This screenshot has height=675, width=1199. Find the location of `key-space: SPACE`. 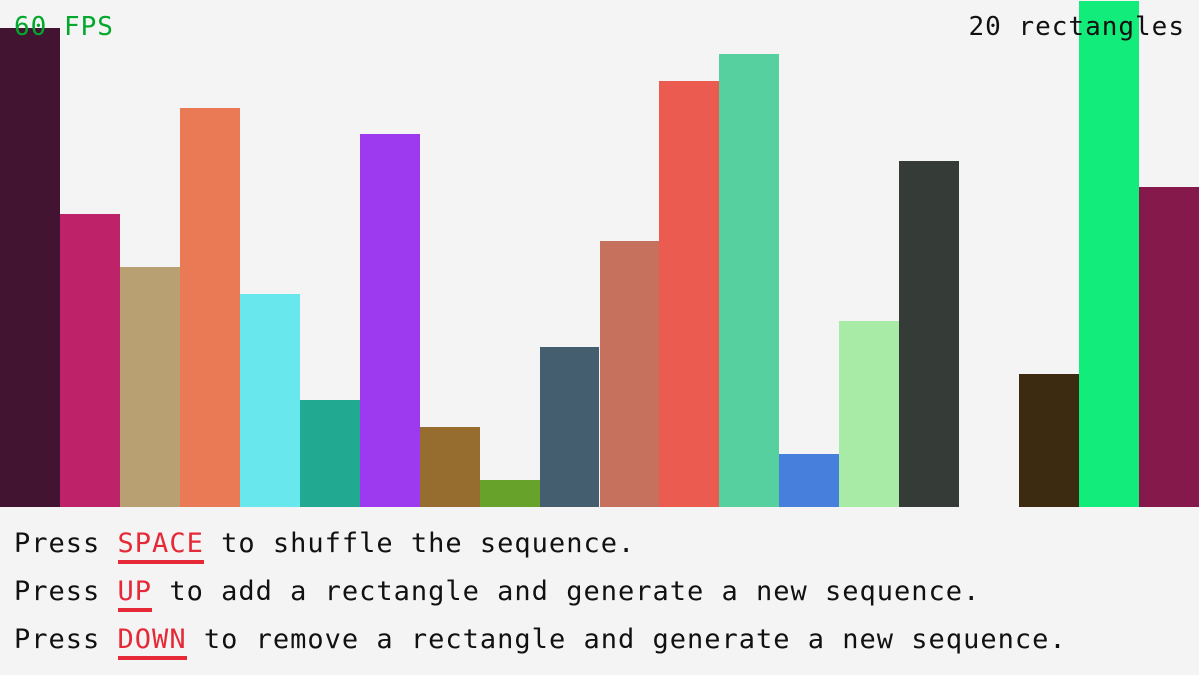

key-space: SPACE is located at coordinates (160, 546).